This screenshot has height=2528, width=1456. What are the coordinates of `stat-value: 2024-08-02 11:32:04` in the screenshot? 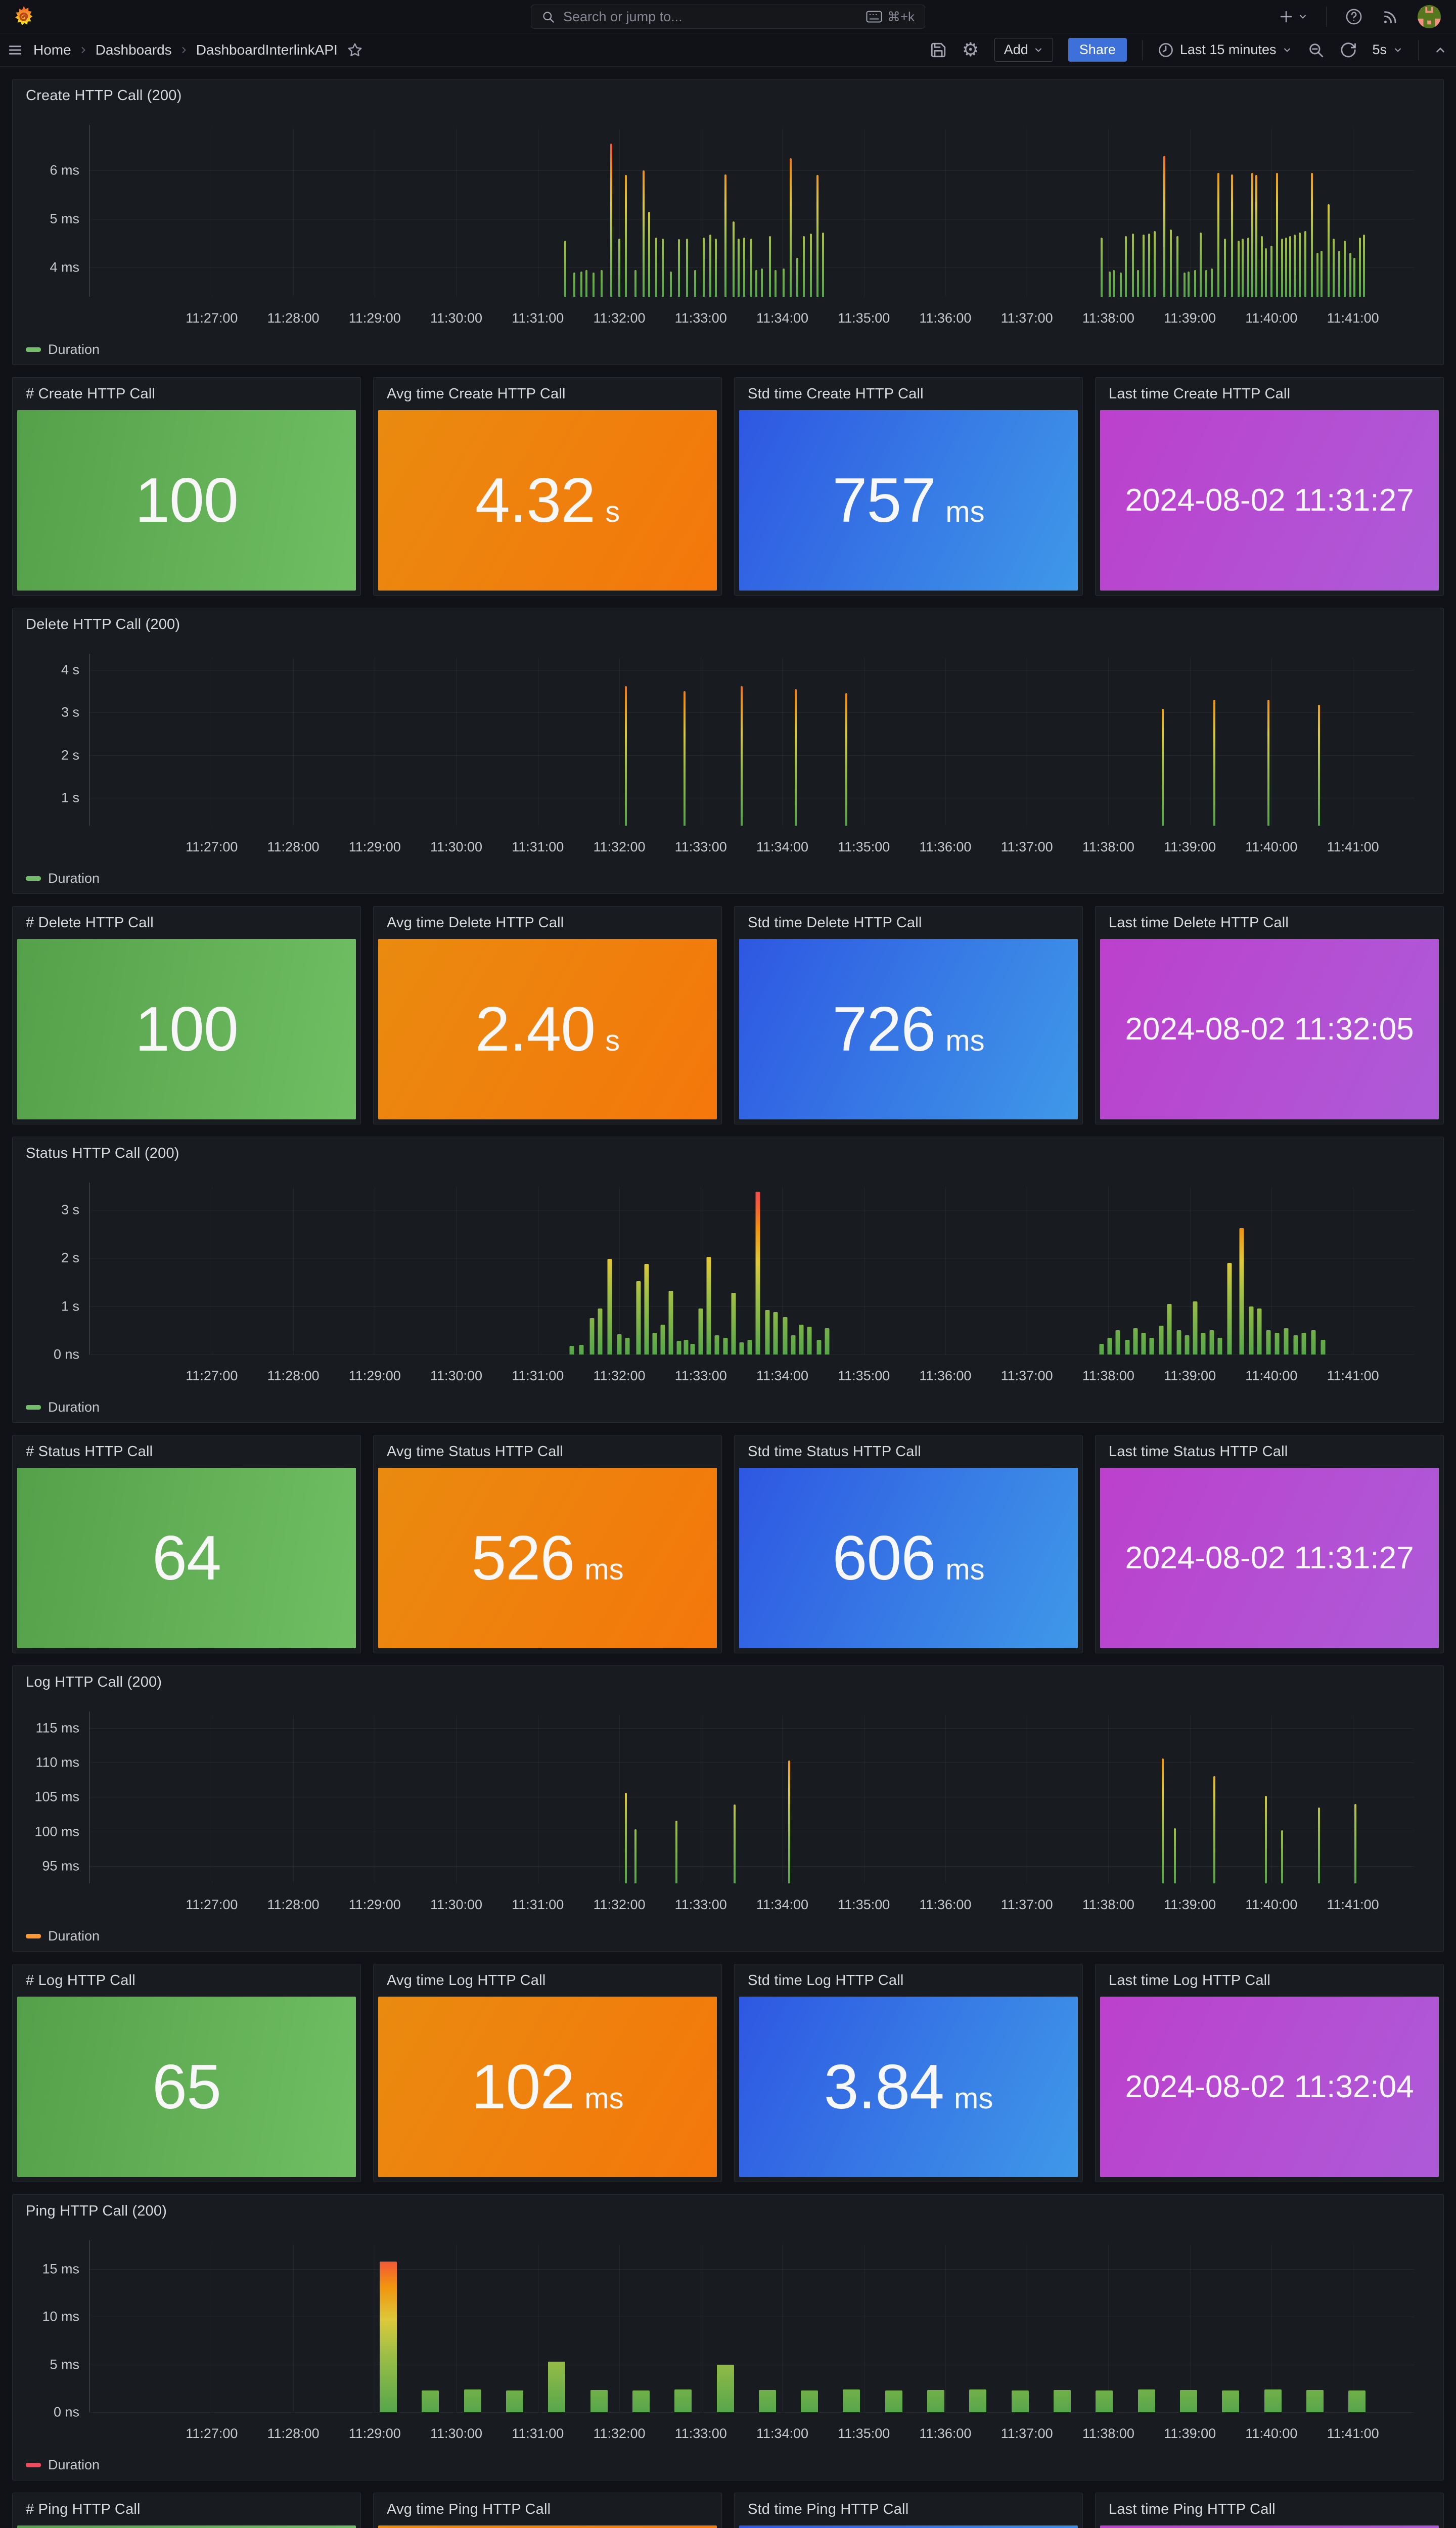 It's located at (1269, 2087).